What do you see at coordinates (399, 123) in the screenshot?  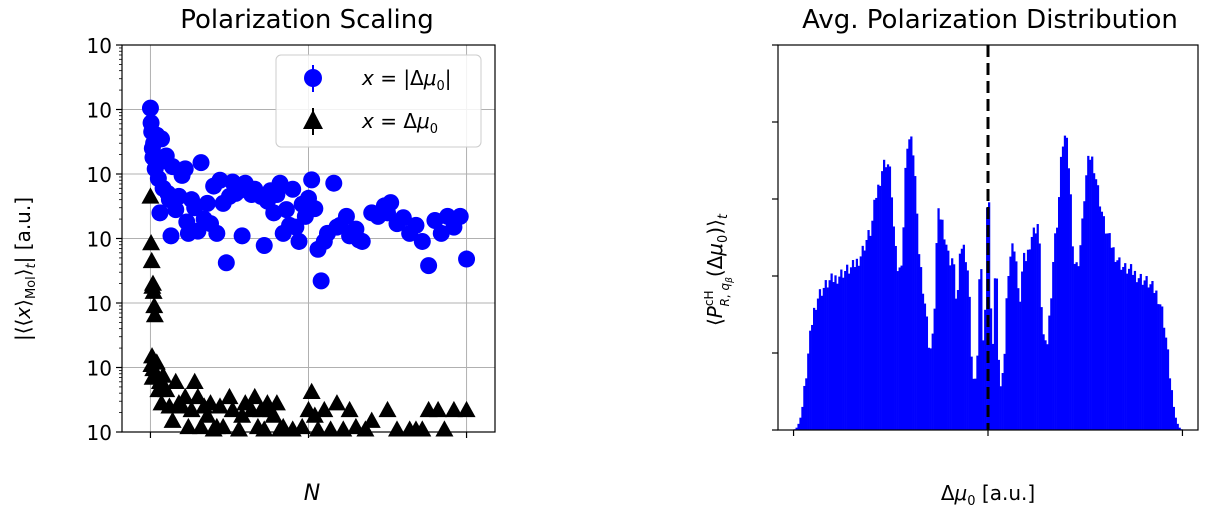 I see `legend-label-delta-mu: x = Δμ0` at bounding box center [399, 123].